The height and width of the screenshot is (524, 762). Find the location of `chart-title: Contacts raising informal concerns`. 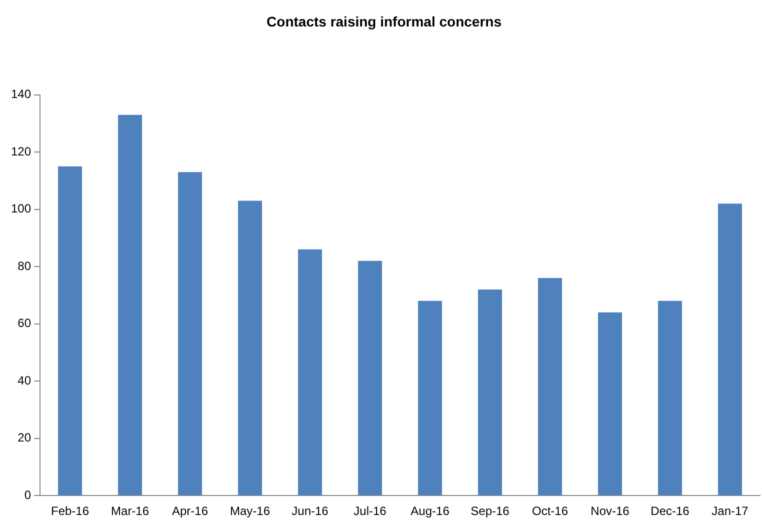

chart-title: Contacts raising informal concerns is located at coordinates (384, 21).